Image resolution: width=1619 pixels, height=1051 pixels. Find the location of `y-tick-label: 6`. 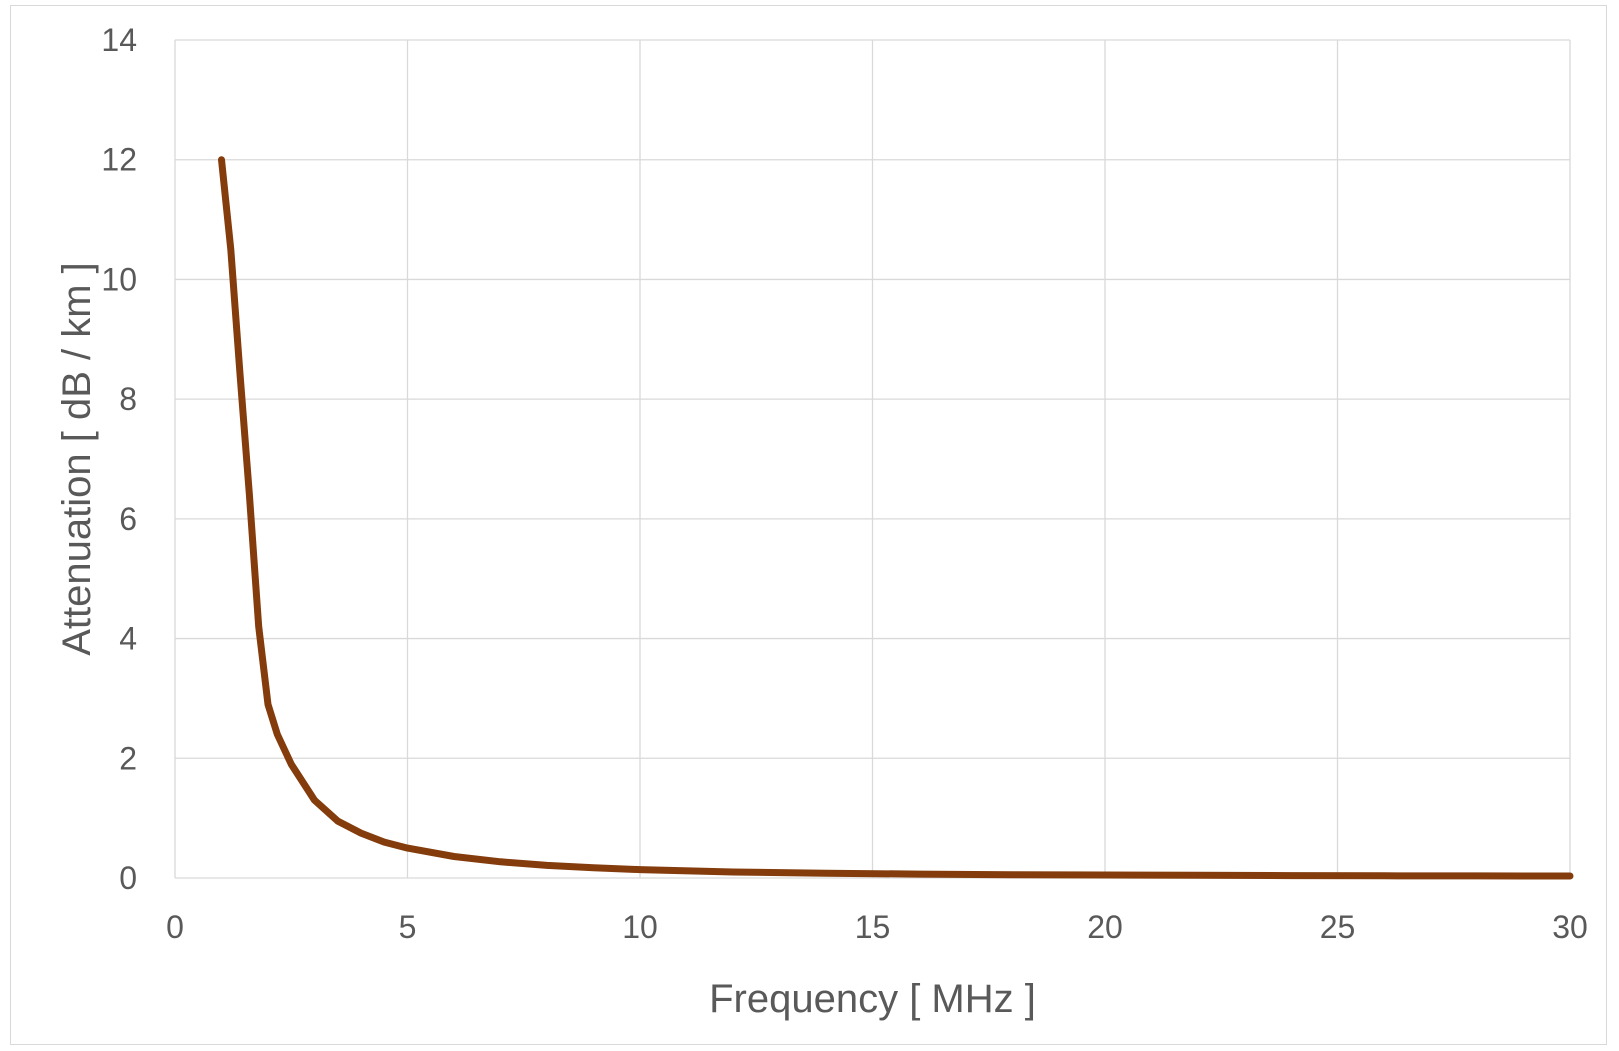

y-tick-label: 6 is located at coordinates (128, 519).